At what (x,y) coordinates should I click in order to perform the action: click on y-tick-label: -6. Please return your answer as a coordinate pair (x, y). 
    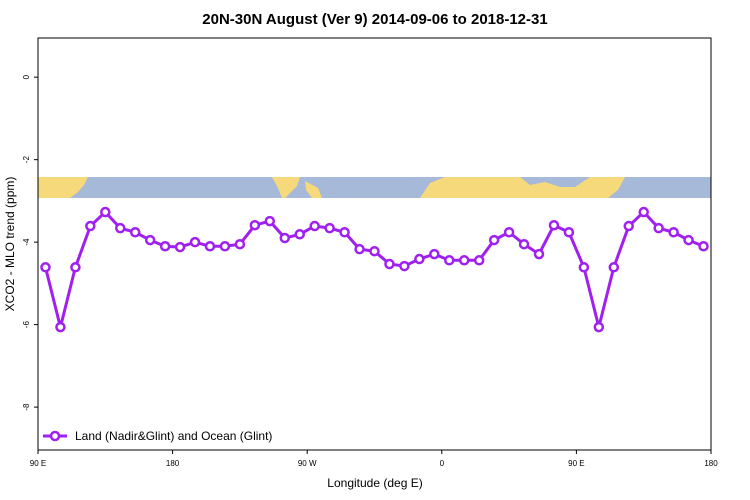
    Looking at the image, I should click on (26, 325).